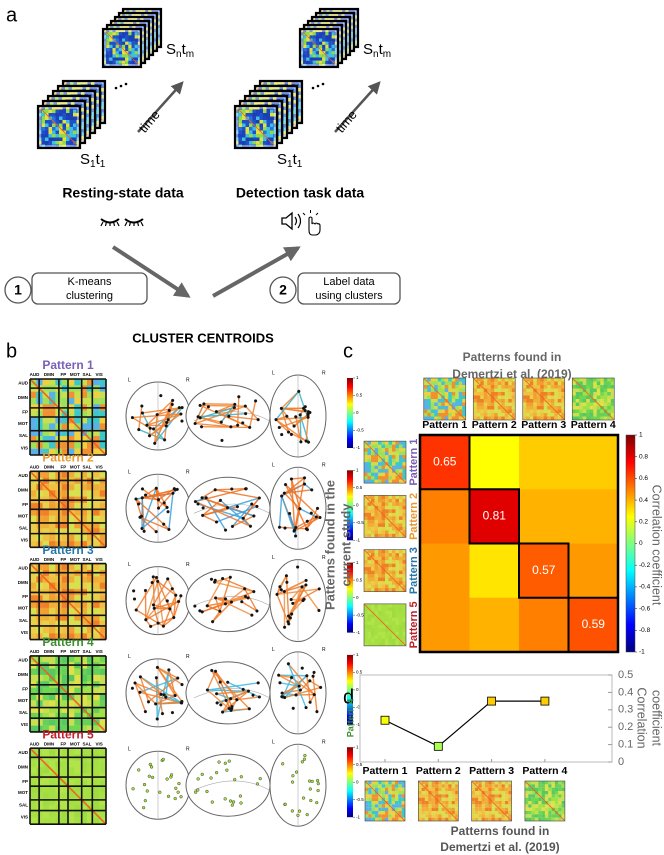  What do you see at coordinates (273, 743) in the screenshot?
I see `hemisphere-label: L` at bounding box center [273, 743].